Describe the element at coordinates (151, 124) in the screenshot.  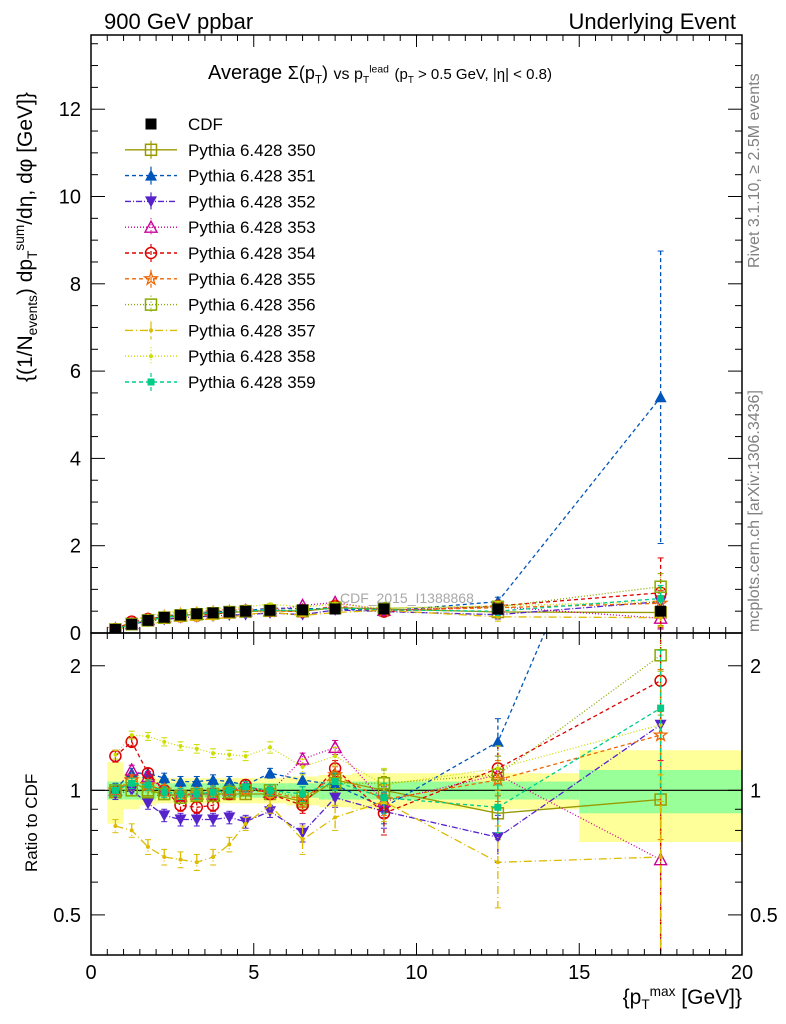
I see `legend-marker-CDF` at that location.